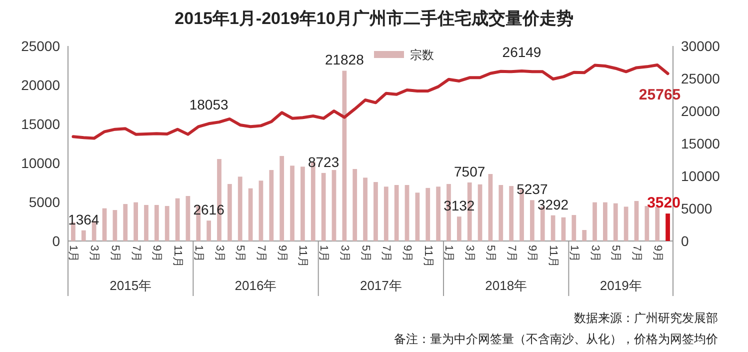 This screenshot has width=748, height=352. I want to click on text: 2018年, so click(506, 285).